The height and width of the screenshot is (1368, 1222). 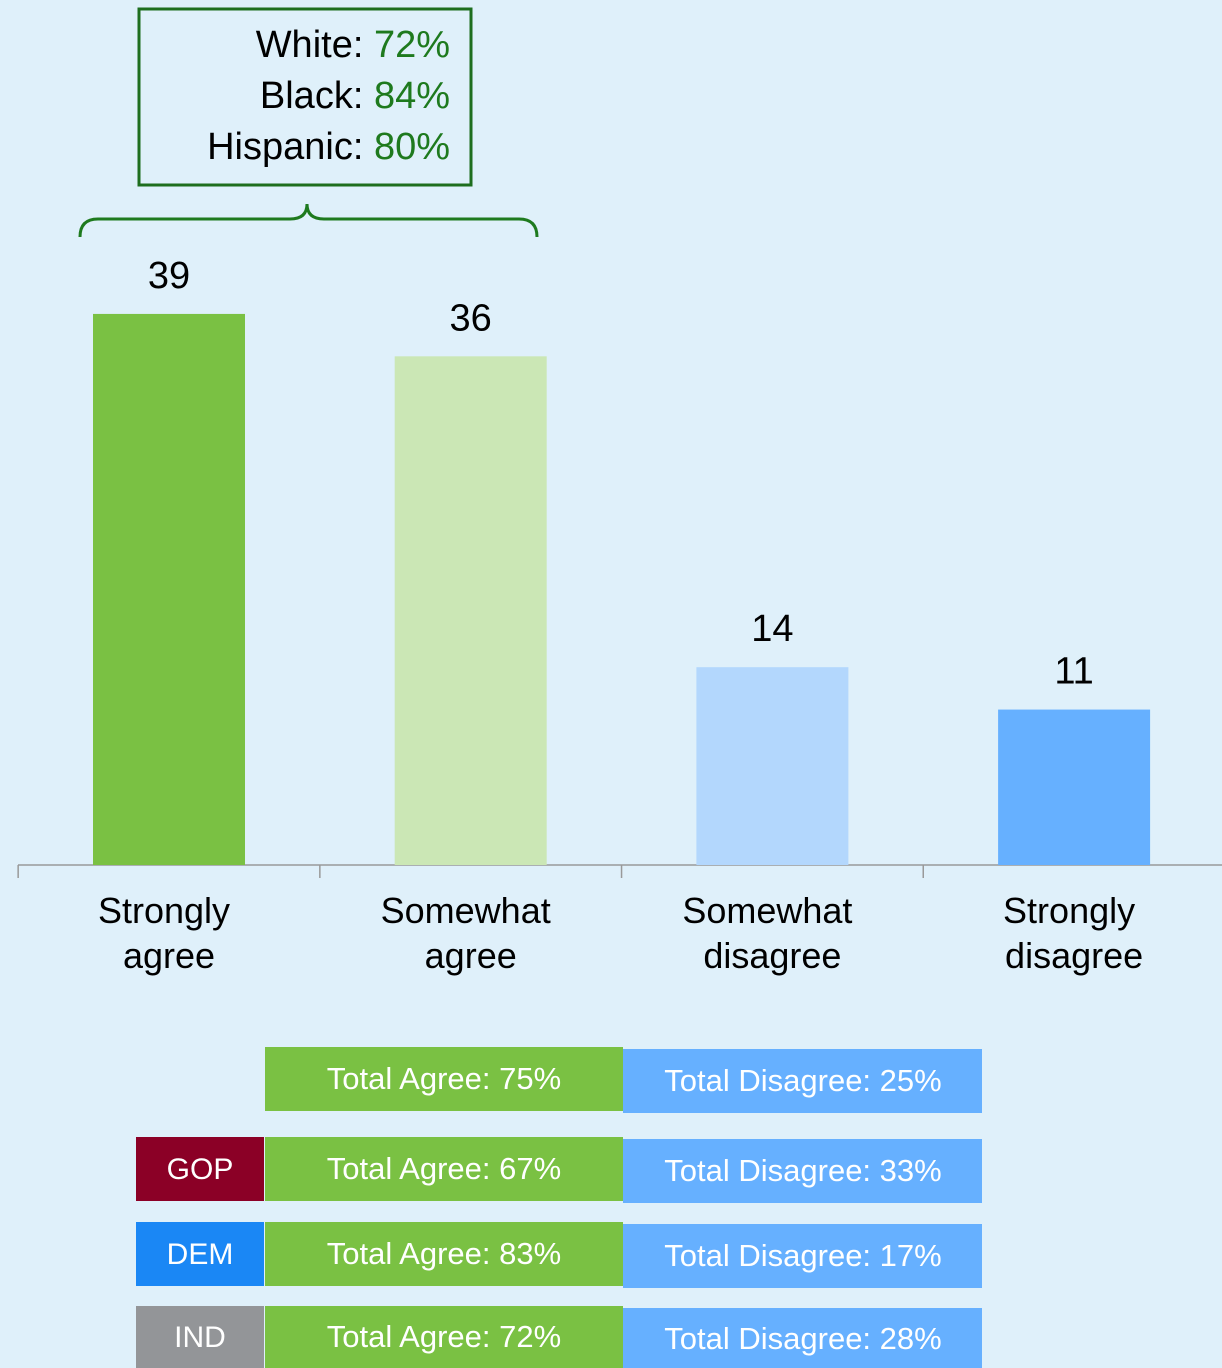 I want to click on callout-line: White: 72%, so click(x=353, y=45).